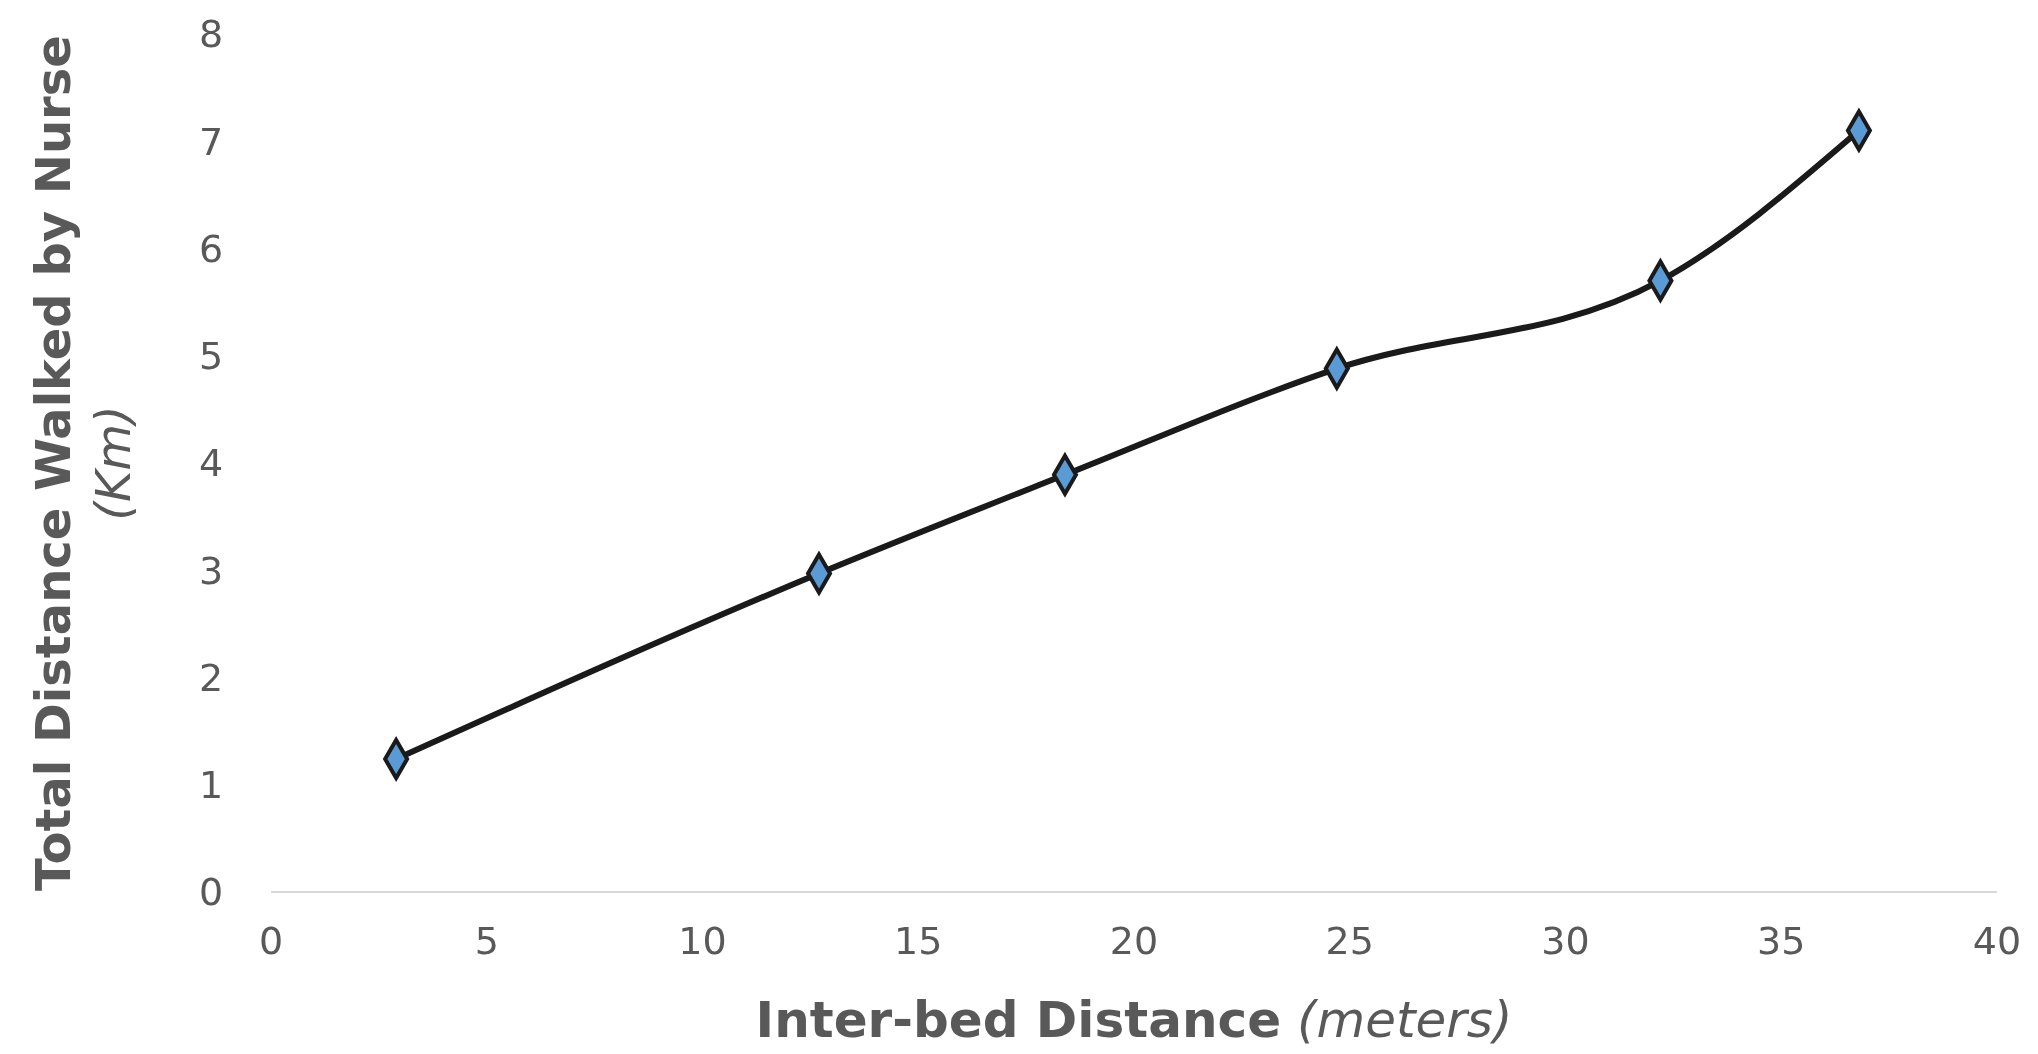 This screenshot has width=2038, height=1054. What do you see at coordinates (918, 941) in the screenshot?
I see `x-tick-label: 15` at bounding box center [918, 941].